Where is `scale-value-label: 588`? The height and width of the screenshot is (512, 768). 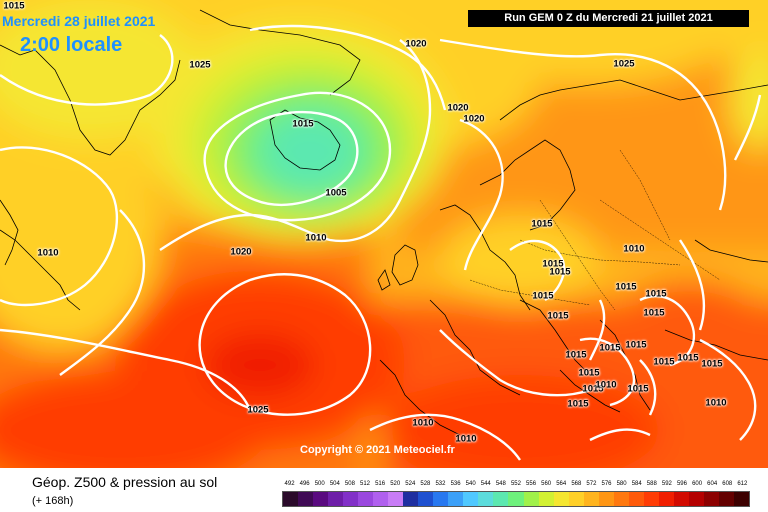 scale-value-label: 588 is located at coordinates (651, 484).